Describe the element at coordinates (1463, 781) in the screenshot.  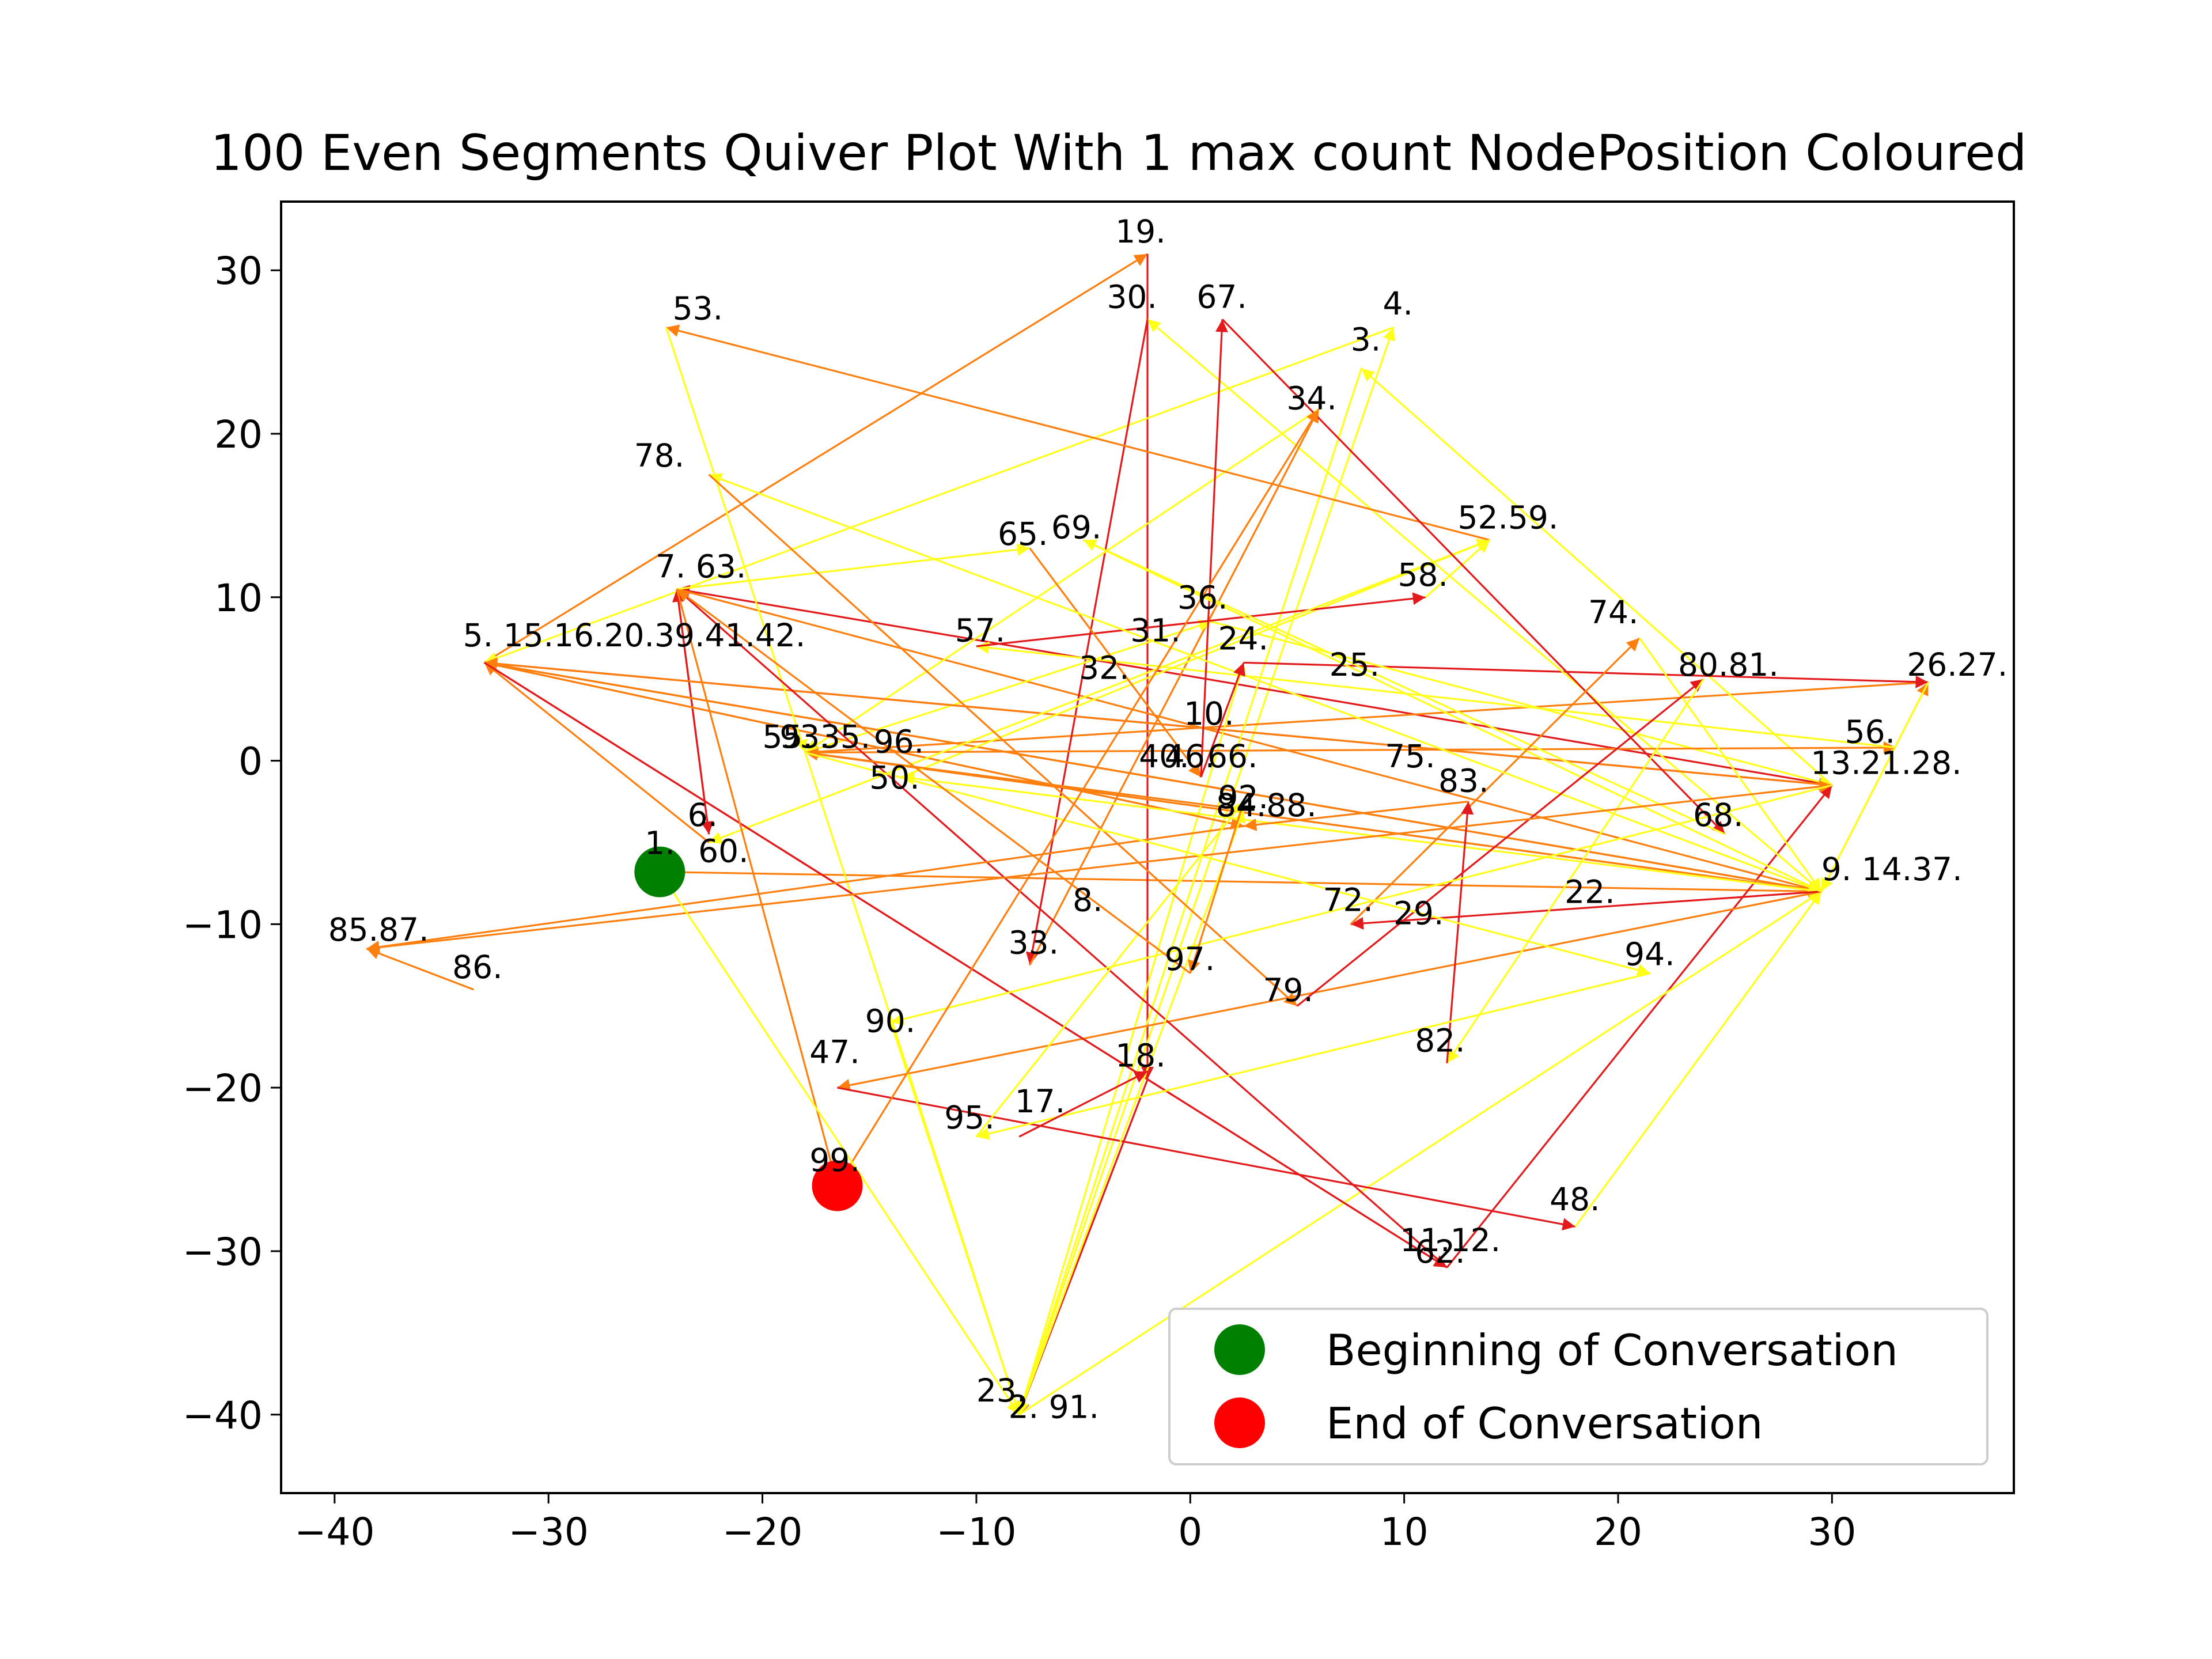
I see `node-label-50: 83.` at that location.